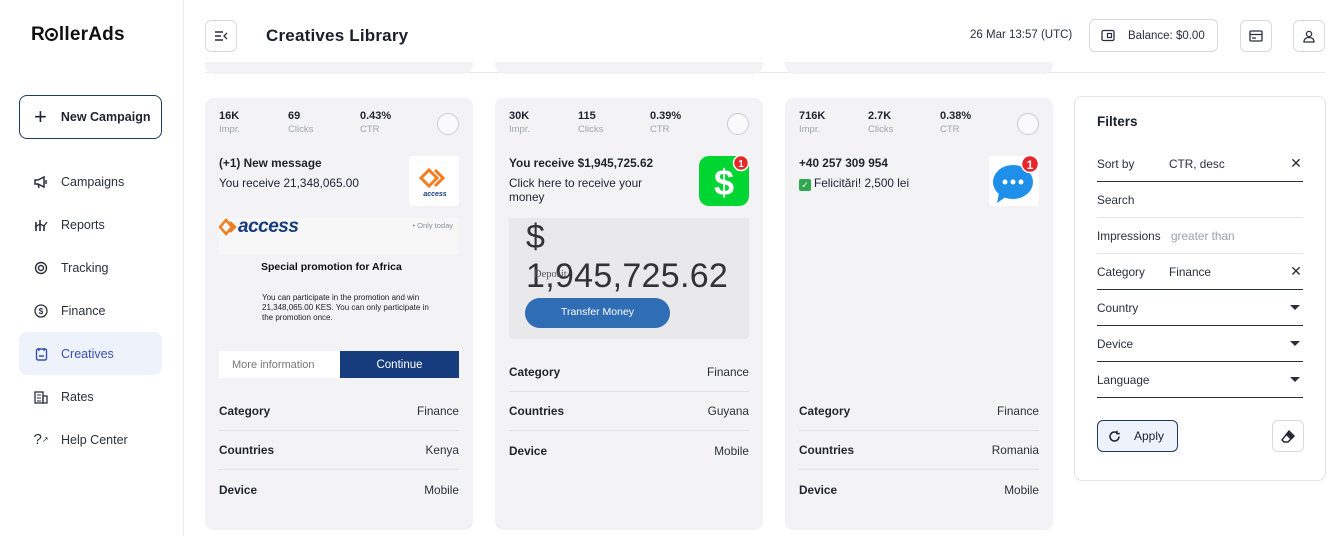 The width and height of the screenshot is (1335, 536). Describe the element at coordinates (1166, 35) in the screenshot. I see `balance-label: Balance: $0.00` at that location.